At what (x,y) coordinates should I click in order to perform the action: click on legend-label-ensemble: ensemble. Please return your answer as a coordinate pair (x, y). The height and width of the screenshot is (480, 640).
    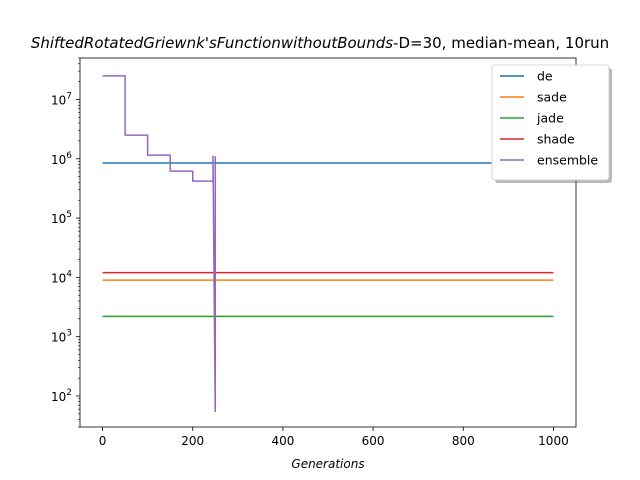
    Looking at the image, I should click on (567, 160).